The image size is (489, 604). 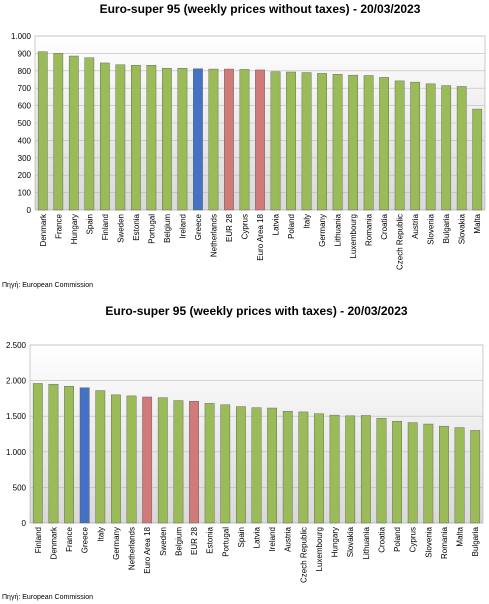 What do you see at coordinates (20, 487) in the screenshot?
I see `y-tick-label: 500` at bounding box center [20, 487].